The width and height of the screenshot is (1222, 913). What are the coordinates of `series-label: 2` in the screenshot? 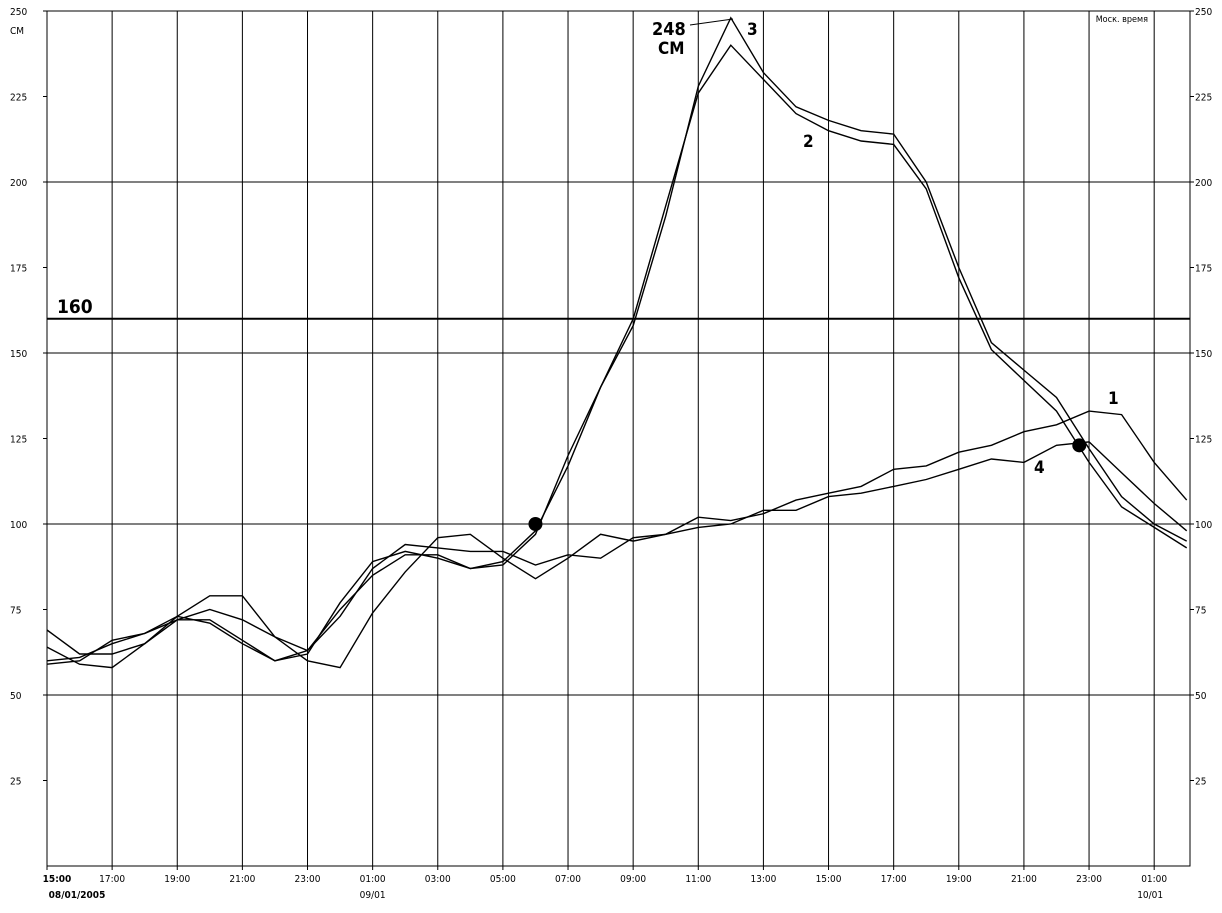 It's located at (808, 142).